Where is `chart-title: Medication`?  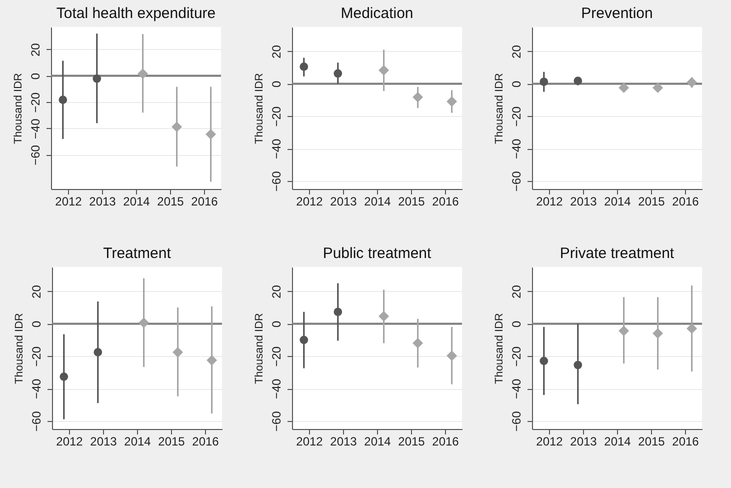 chart-title: Medication is located at coordinates (377, 13).